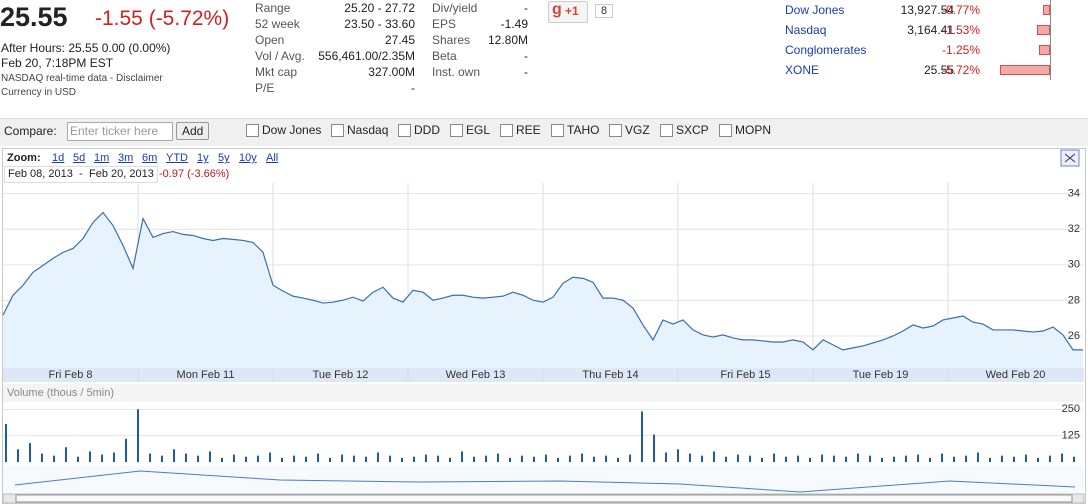 This screenshot has height=504, width=1088. I want to click on range-end: Feb 20, 2013, so click(121, 174).